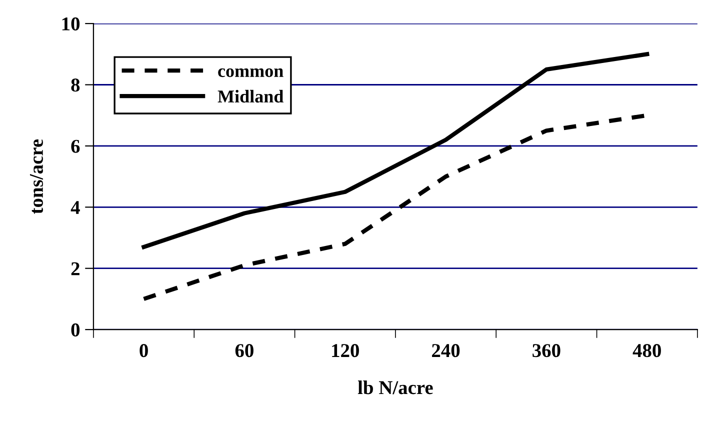 Image resolution: width=719 pixels, height=428 pixels. What do you see at coordinates (75, 269) in the screenshot?
I see `y-tick-label: 2` at bounding box center [75, 269].